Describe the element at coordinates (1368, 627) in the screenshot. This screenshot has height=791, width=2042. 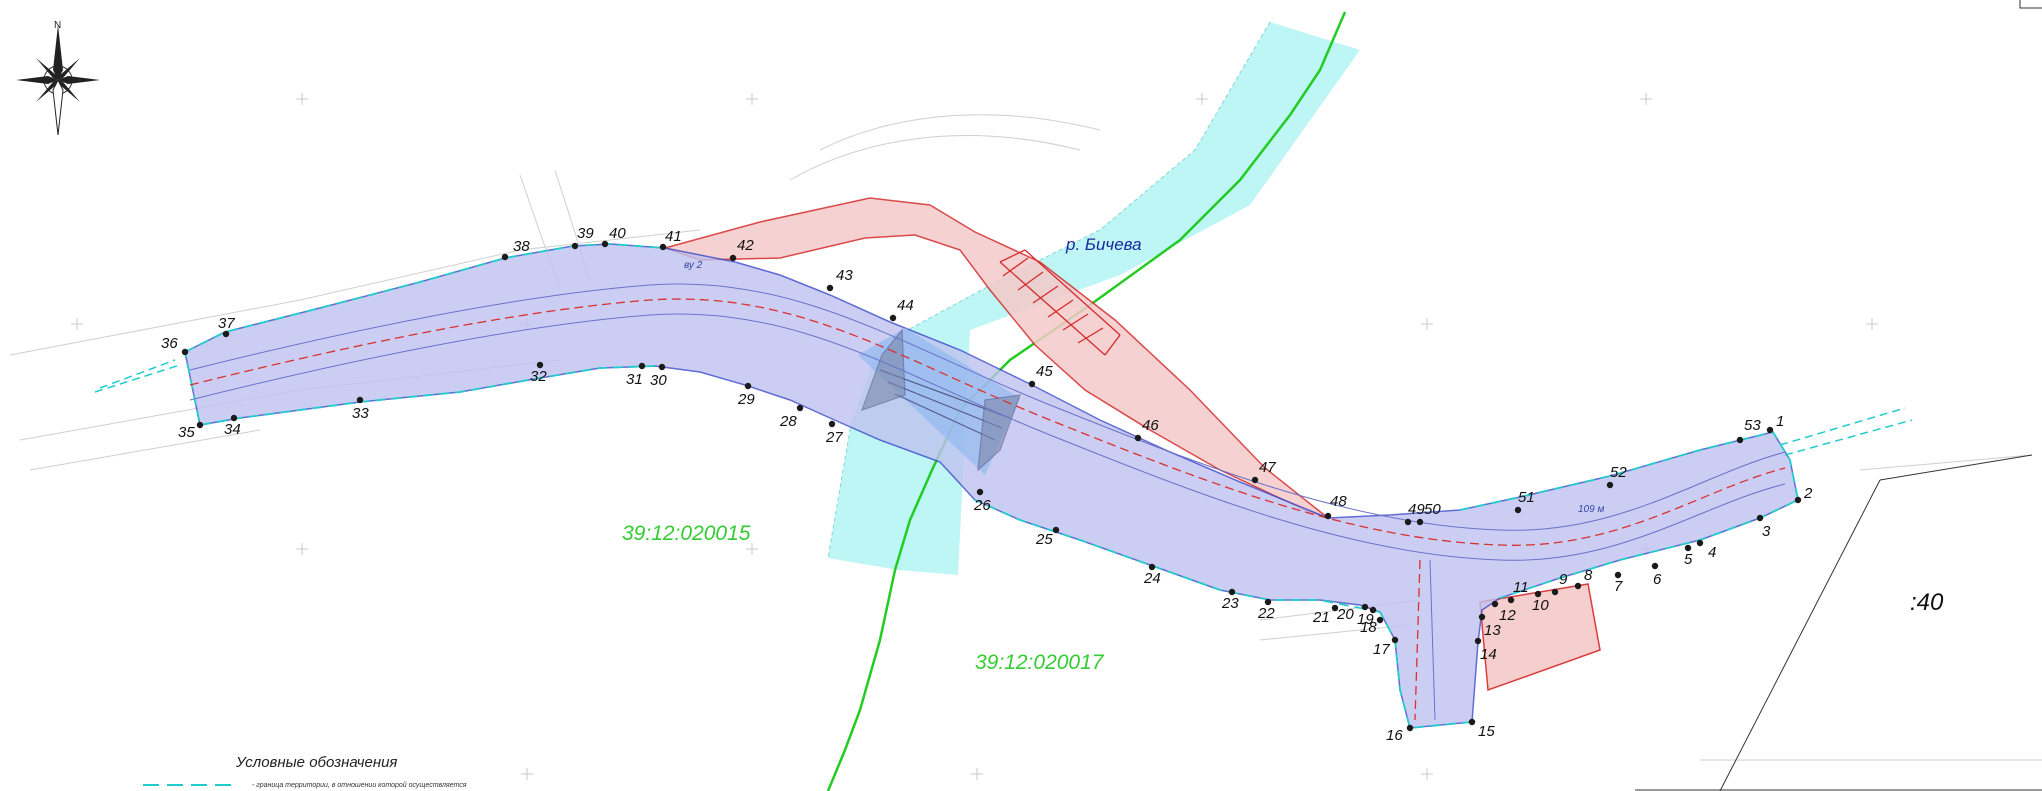
I see `boundary-point-label: 18` at that location.